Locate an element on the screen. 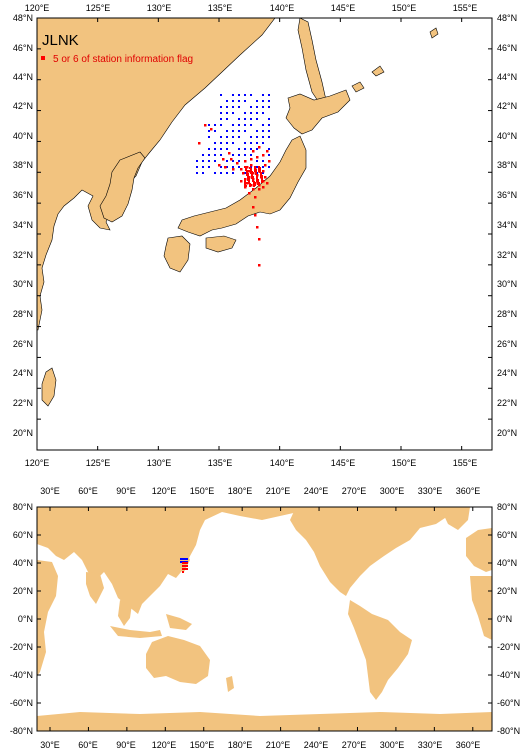 This screenshot has height=755, width=529. lat-tick-label: 42°N is located at coordinates (507, 106).